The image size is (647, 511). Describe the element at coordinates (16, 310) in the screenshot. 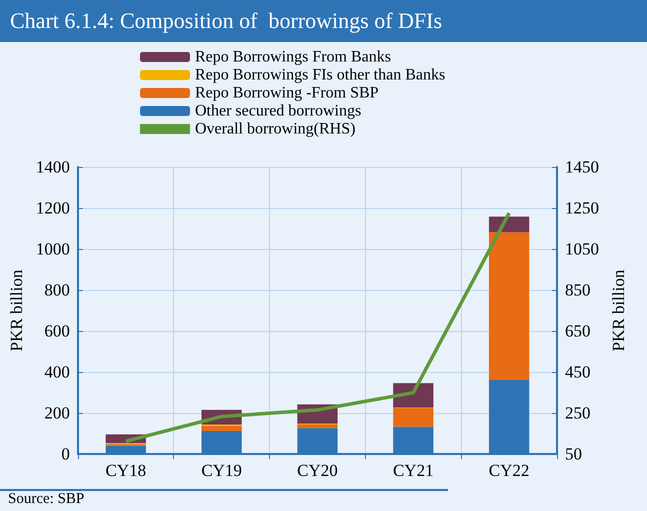

I see `y-axis-title: PKR billion` at that location.